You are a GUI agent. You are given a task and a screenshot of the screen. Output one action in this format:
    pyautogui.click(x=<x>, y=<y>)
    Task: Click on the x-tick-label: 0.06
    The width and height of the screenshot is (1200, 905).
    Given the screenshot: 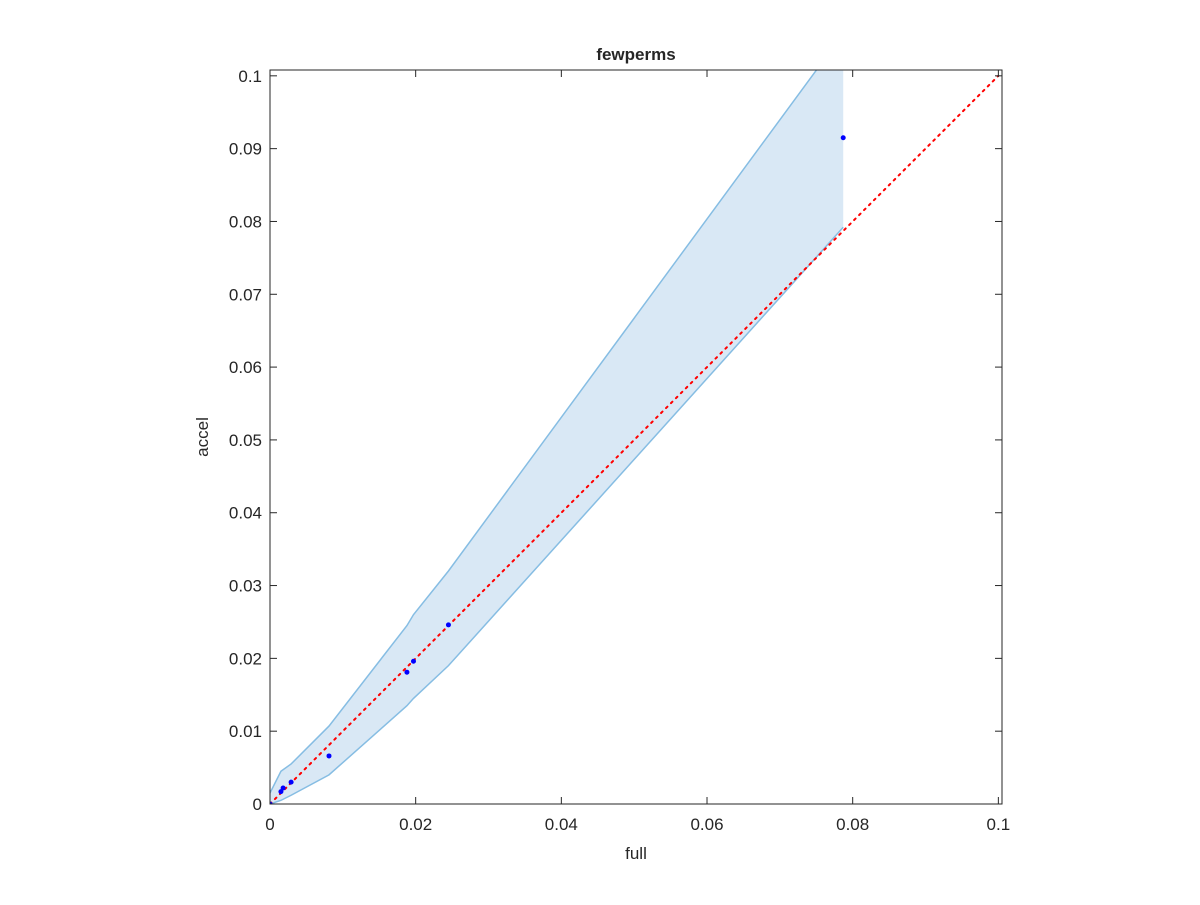 What is the action you would take?
    pyautogui.click(x=706, y=824)
    